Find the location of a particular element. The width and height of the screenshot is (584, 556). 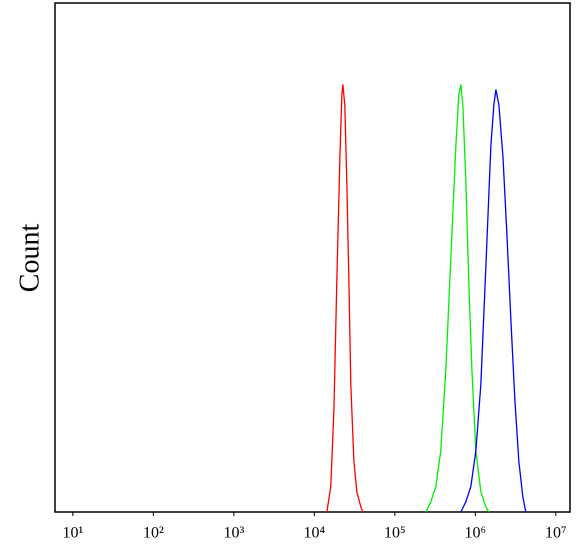

x-tick-label: 10³ is located at coordinates (233, 533).